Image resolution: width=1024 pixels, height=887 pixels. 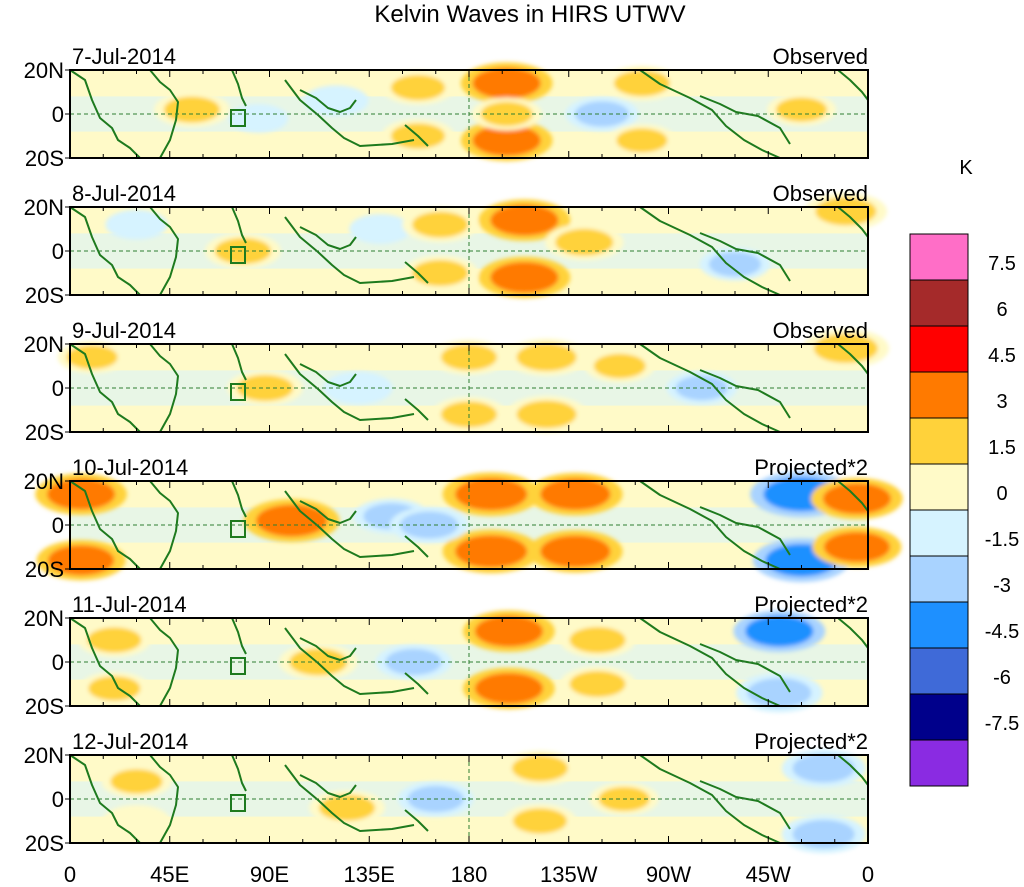 I want to click on colorbar-label: -7.5, so click(x=1002, y=724).